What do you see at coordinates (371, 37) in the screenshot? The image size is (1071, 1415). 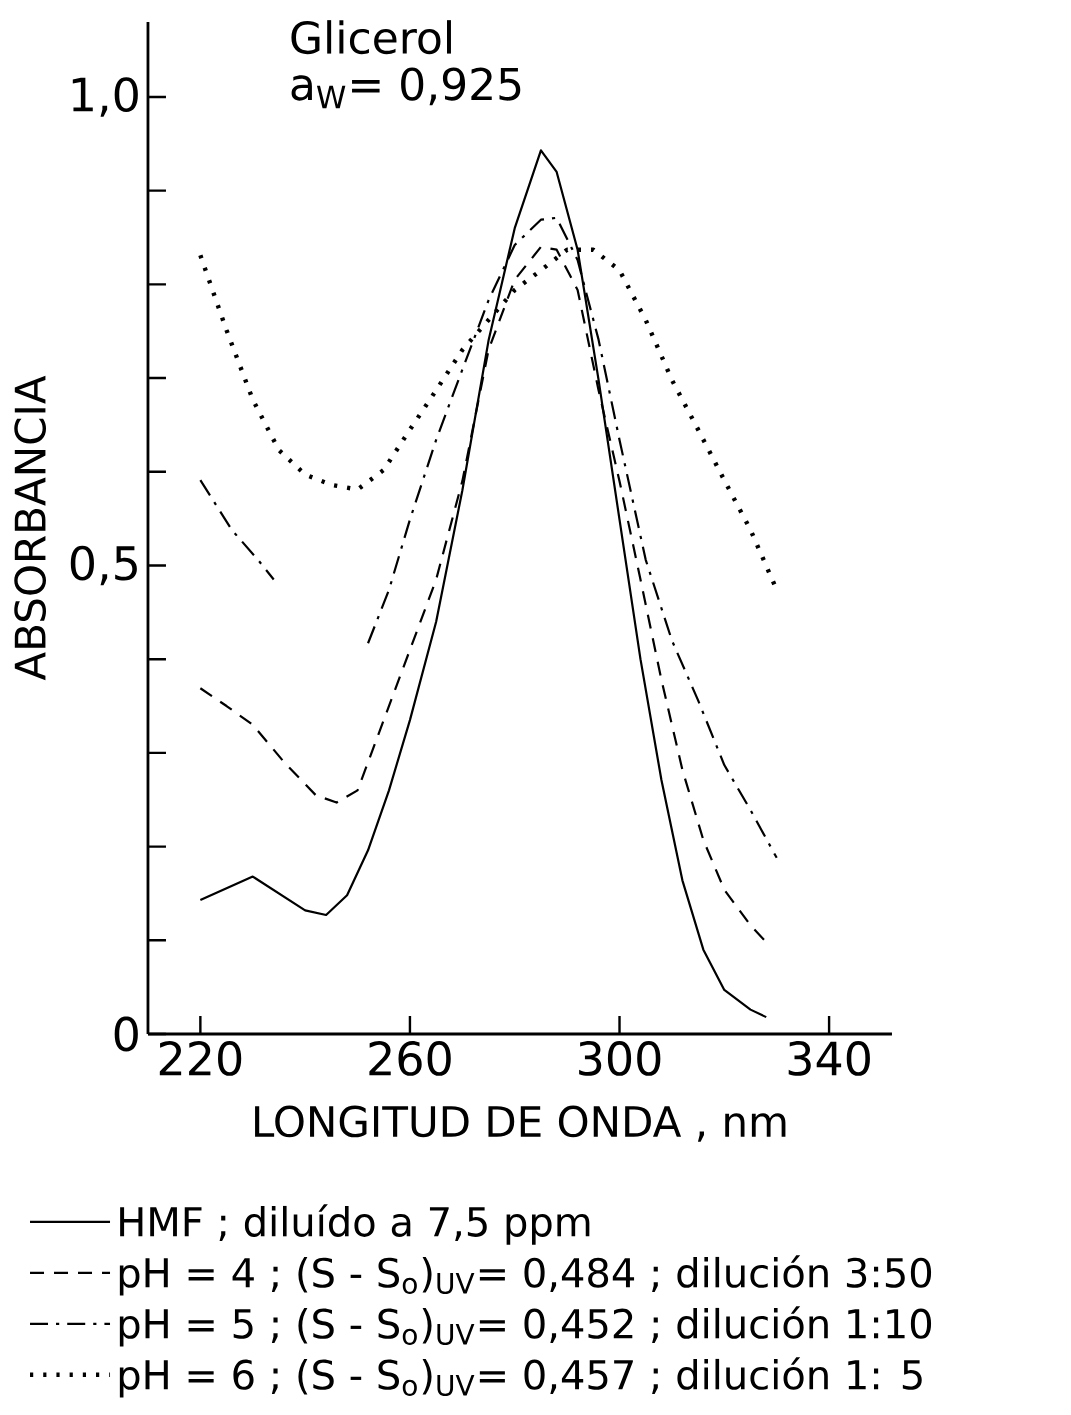 I see `annotation: Glicerol` at bounding box center [371, 37].